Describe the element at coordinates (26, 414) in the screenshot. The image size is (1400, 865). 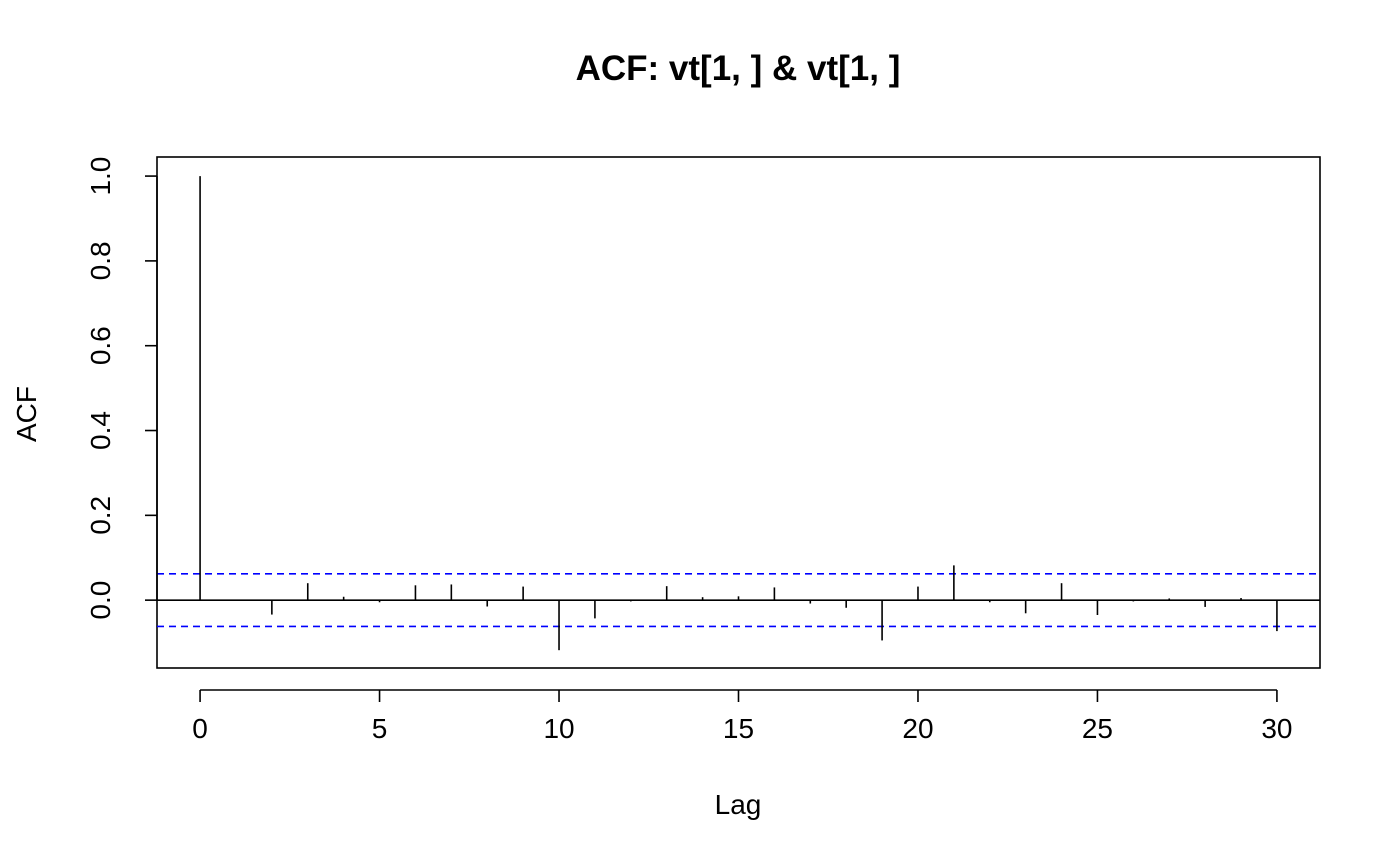
I see `y-axis-title: ACF` at that location.